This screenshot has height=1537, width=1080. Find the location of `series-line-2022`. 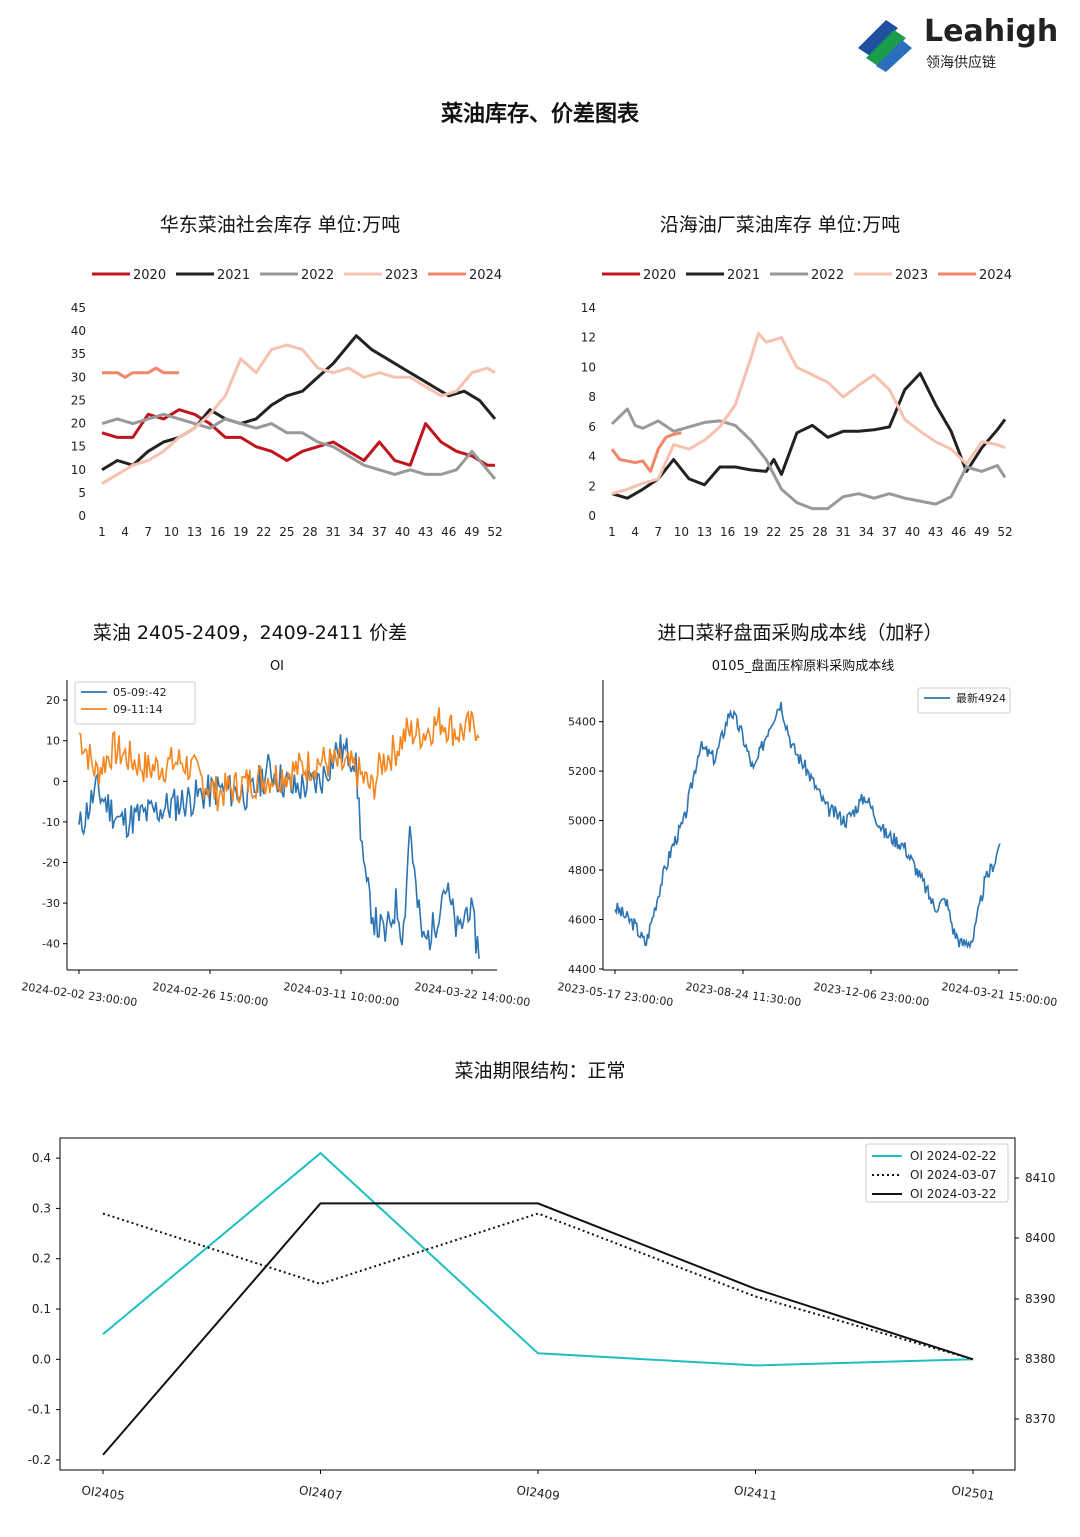

series-line-2022 is located at coordinates (299, 446).